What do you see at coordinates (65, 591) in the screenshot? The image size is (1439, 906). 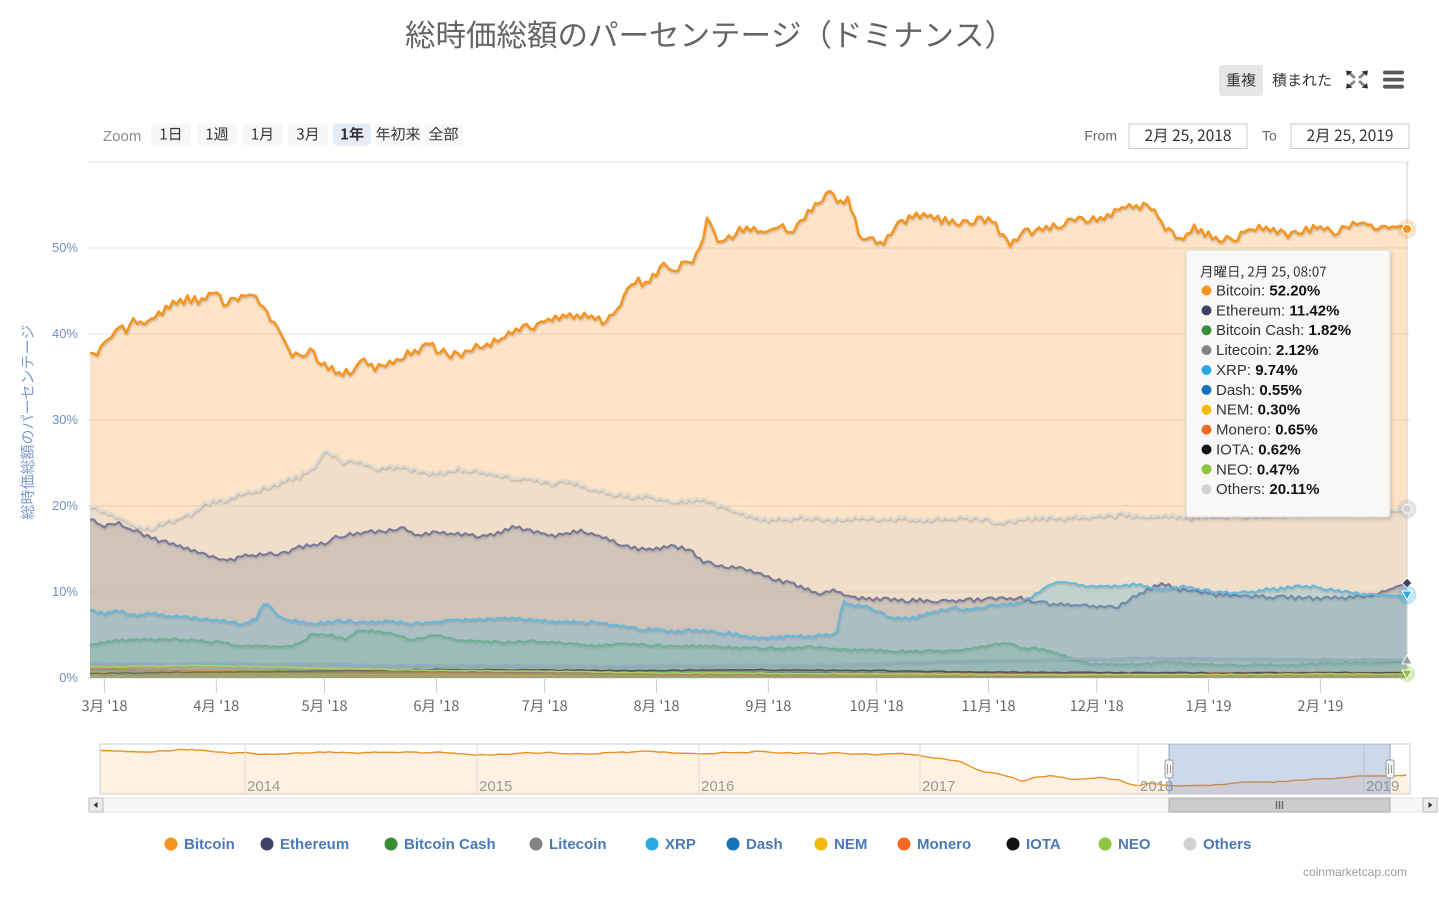 I see `svg-text: 10%` at bounding box center [65, 591].